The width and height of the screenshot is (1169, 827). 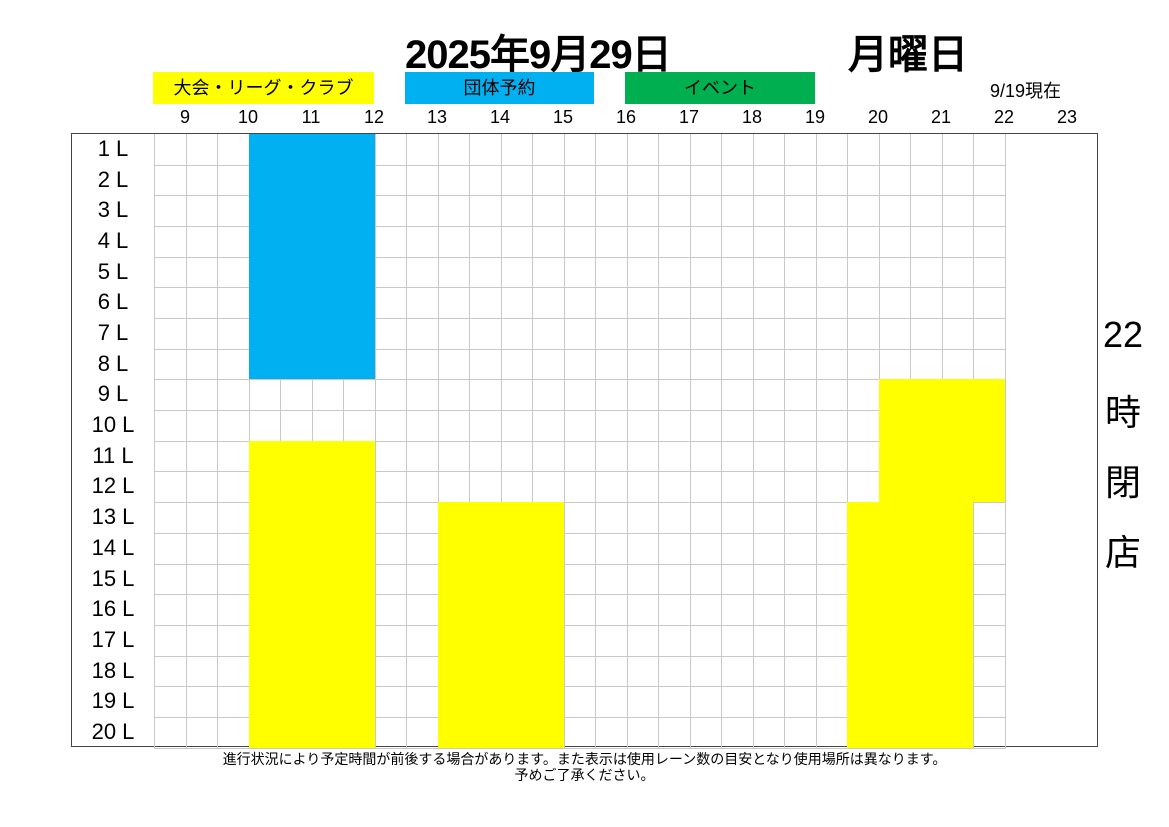 I want to click on hour-label: 10, so click(x=248, y=117).